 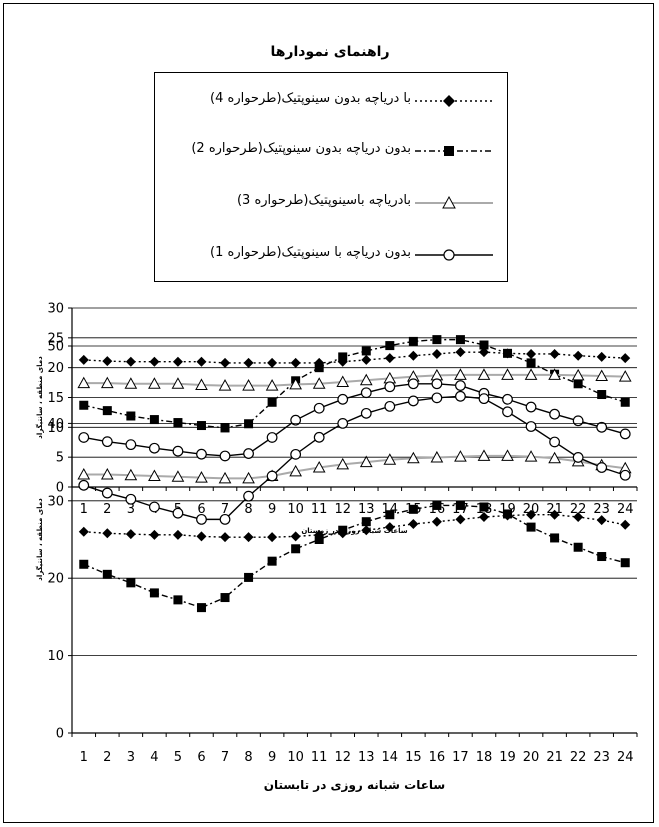 I want to click on x-tick-label: 6, so click(x=201, y=757).